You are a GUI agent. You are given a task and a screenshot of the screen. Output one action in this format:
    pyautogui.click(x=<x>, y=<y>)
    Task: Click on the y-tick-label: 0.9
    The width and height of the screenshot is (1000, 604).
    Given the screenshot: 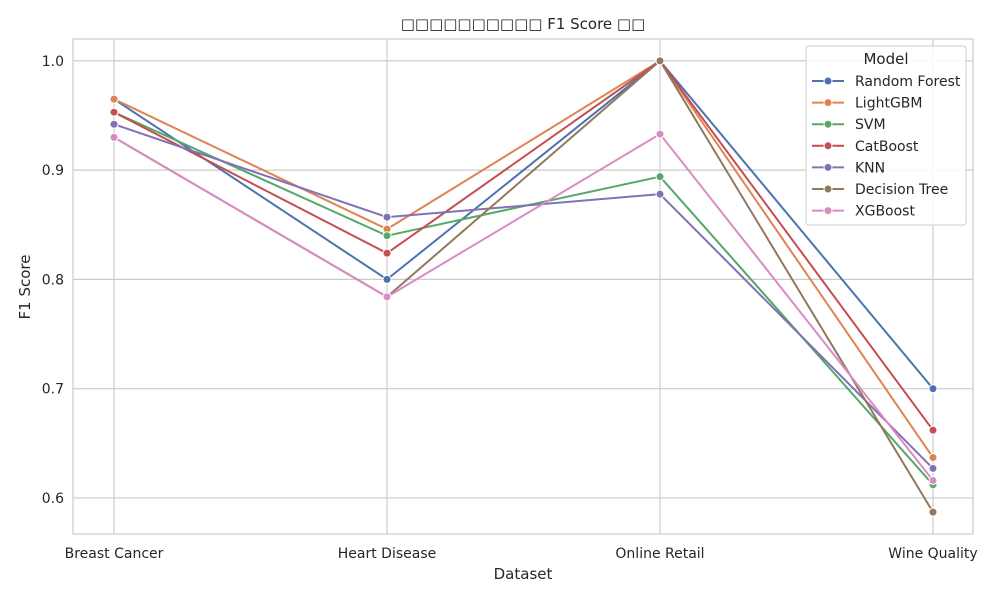 What is the action you would take?
    pyautogui.click(x=53, y=171)
    